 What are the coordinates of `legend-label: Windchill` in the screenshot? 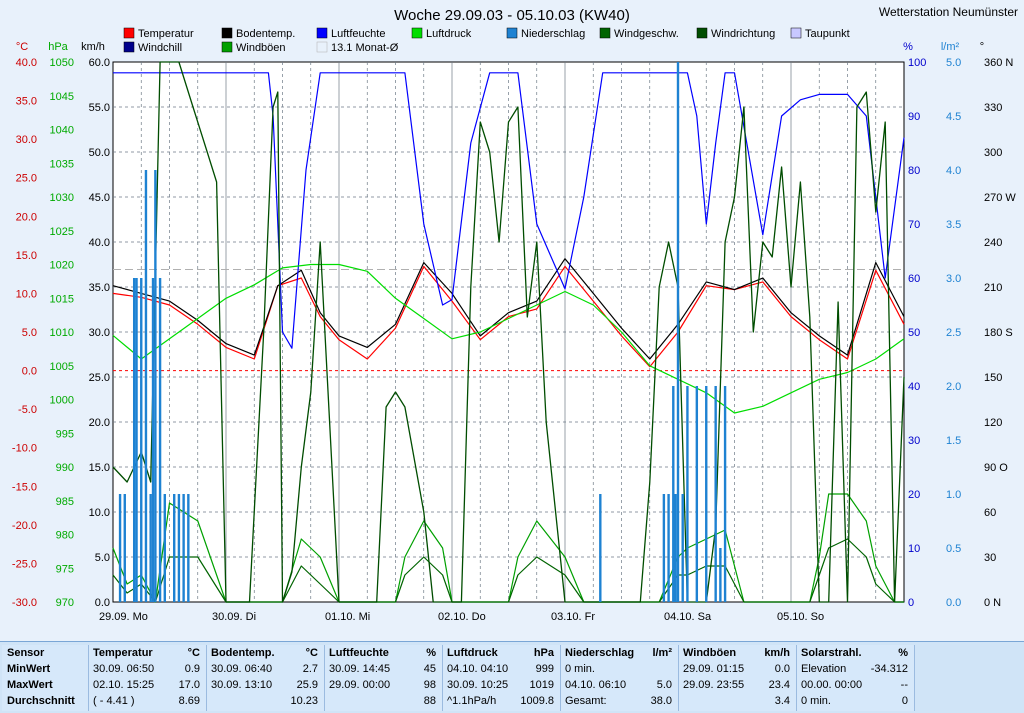 It's located at (160, 48).